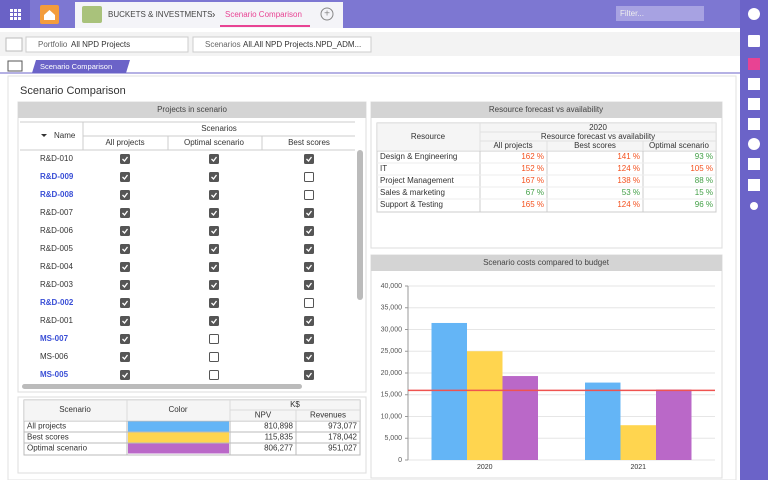 This screenshot has height=480, width=768. What do you see at coordinates (754, 64) in the screenshot?
I see `help-icon` at bounding box center [754, 64].